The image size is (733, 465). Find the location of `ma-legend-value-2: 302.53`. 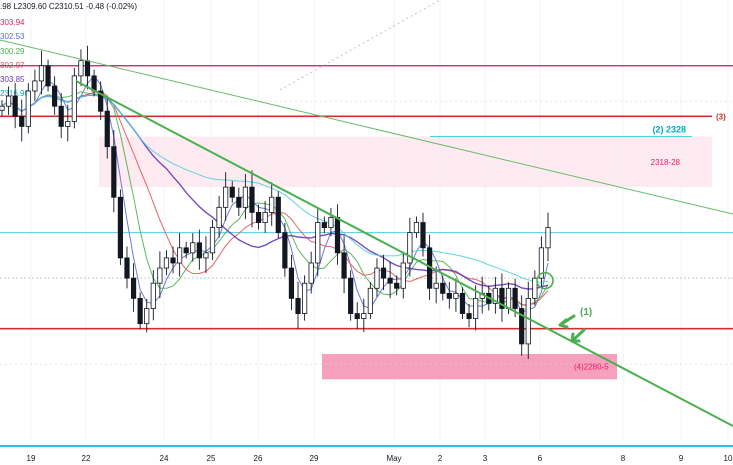

ma-legend-value-2: 302.53 is located at coordinates (12, 37).